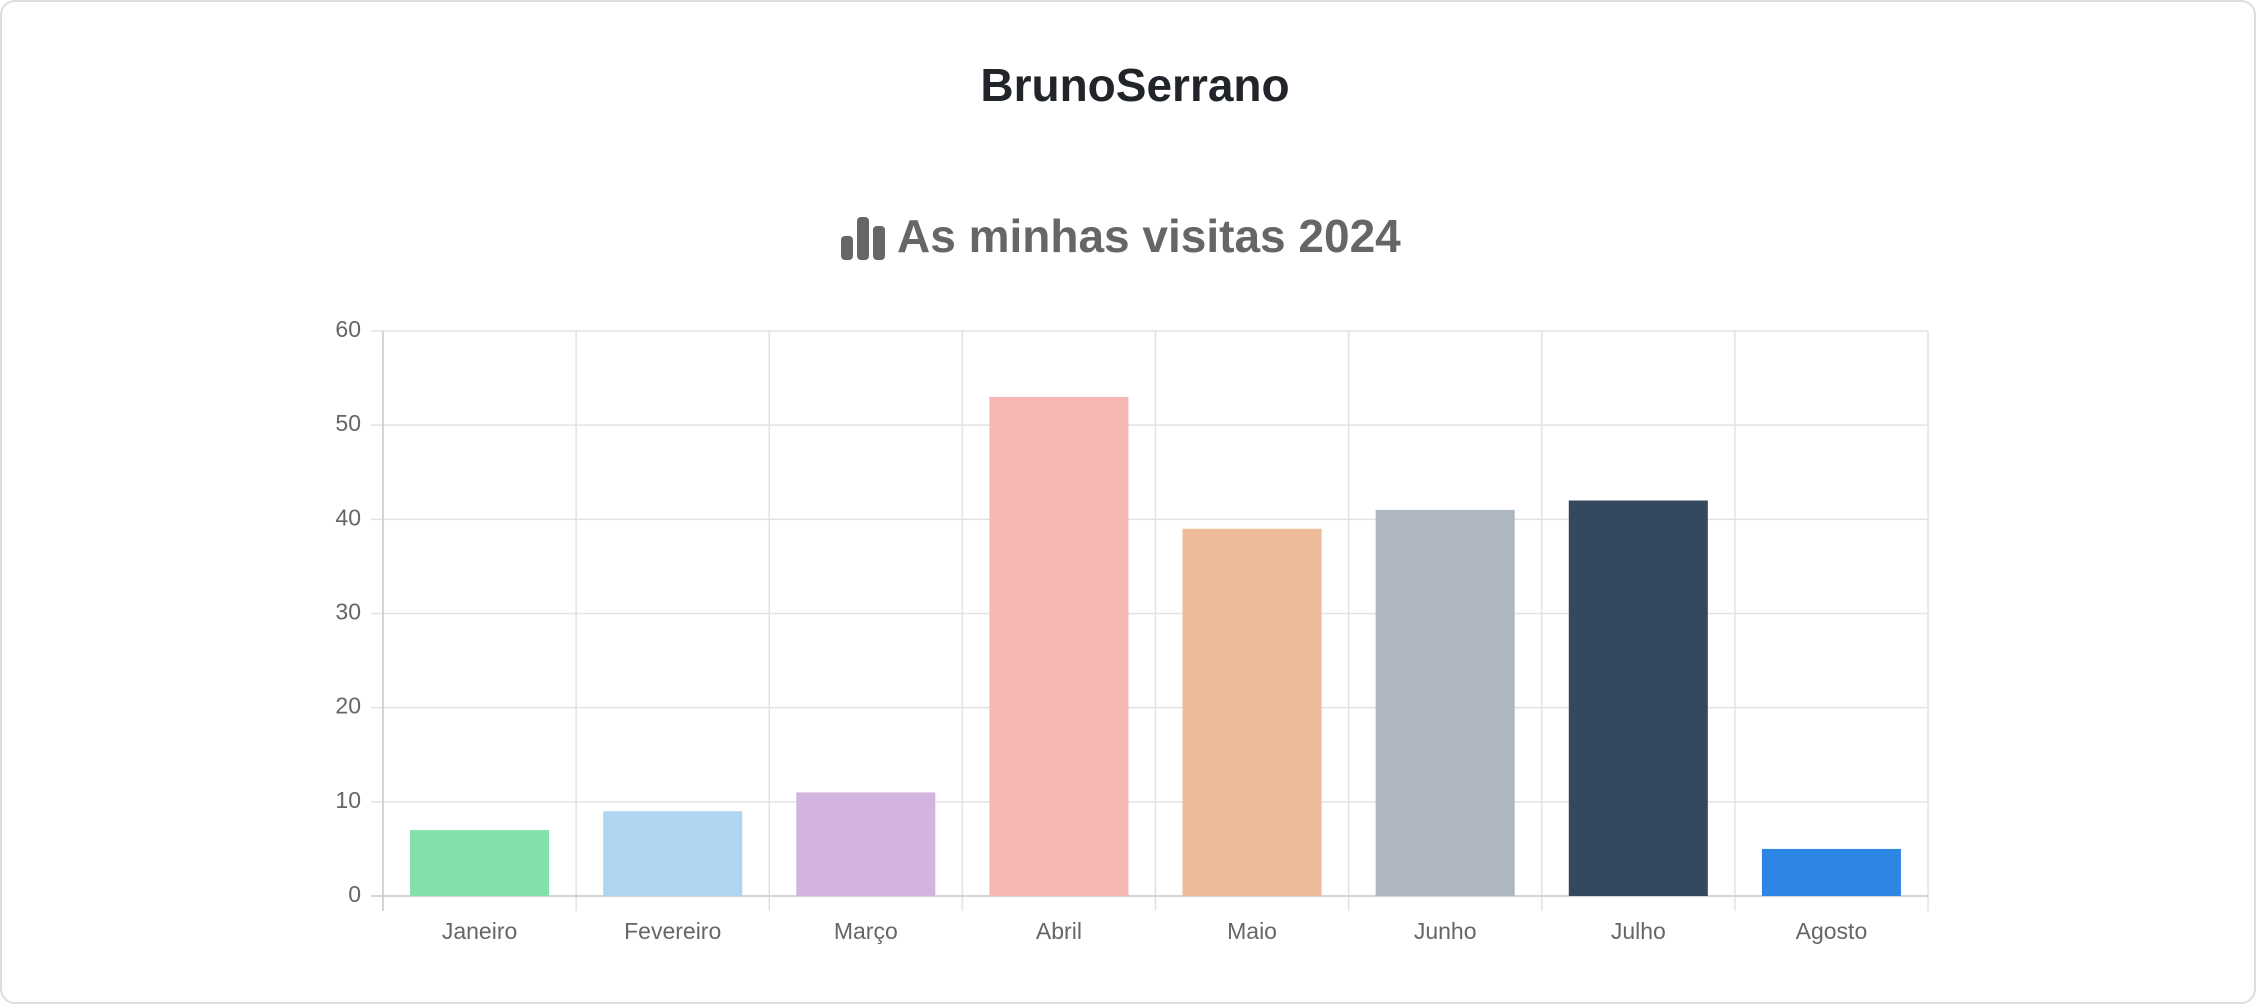 This screenshot has height=1004, width=2256. What do you see at coordinates (1134, 85) in the screenshot?
I see `site-title: BrunoSerrano` at bounding box center [1134, 85].